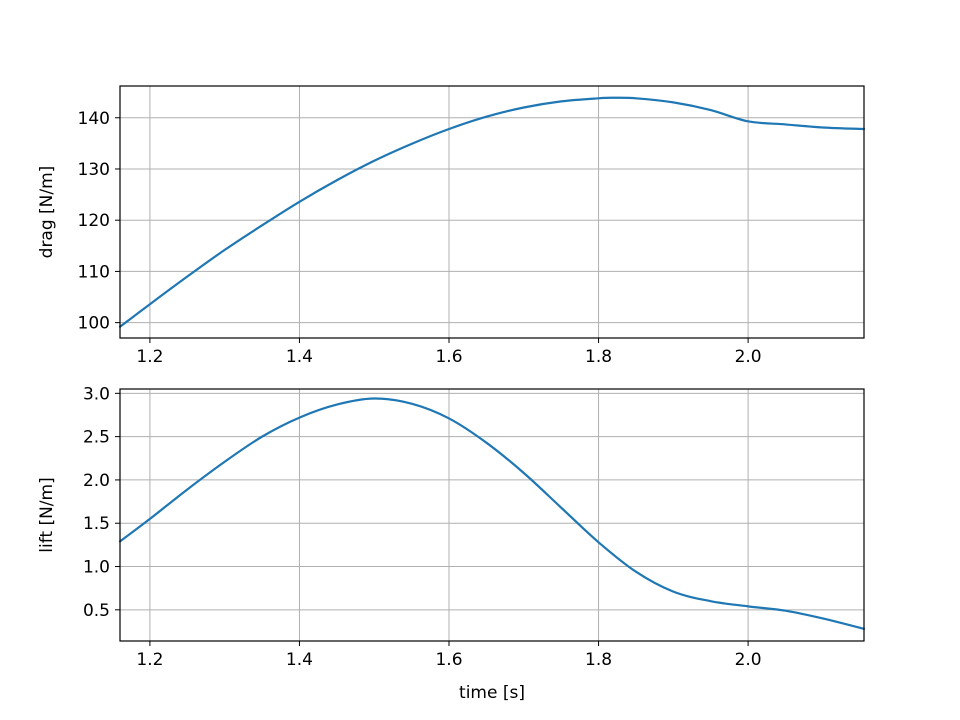 The image size is (960, 720). Describe the element at coordinates (94, 272) in the screenshot. I see `drag-y-tick-label: 110` at that location.